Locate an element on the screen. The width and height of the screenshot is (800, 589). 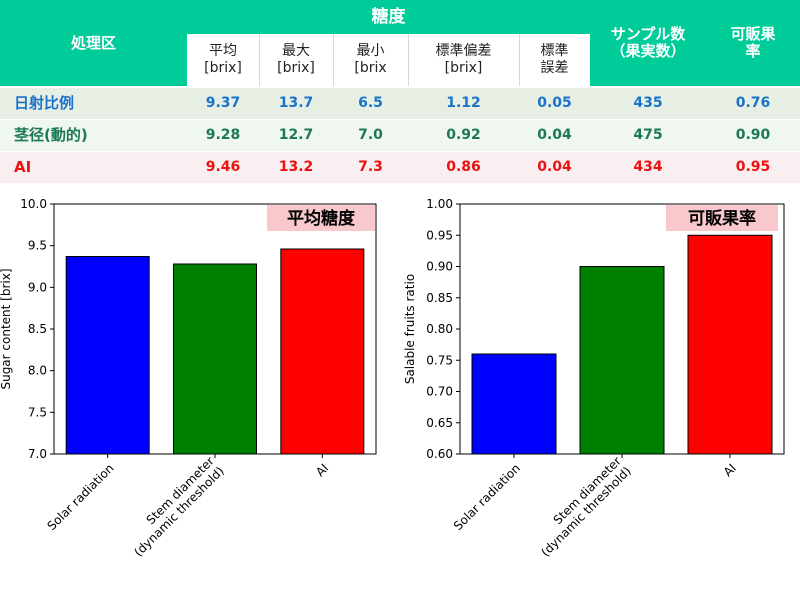
row-ai-cell: 0.95 is located at coordinates (753, 167).